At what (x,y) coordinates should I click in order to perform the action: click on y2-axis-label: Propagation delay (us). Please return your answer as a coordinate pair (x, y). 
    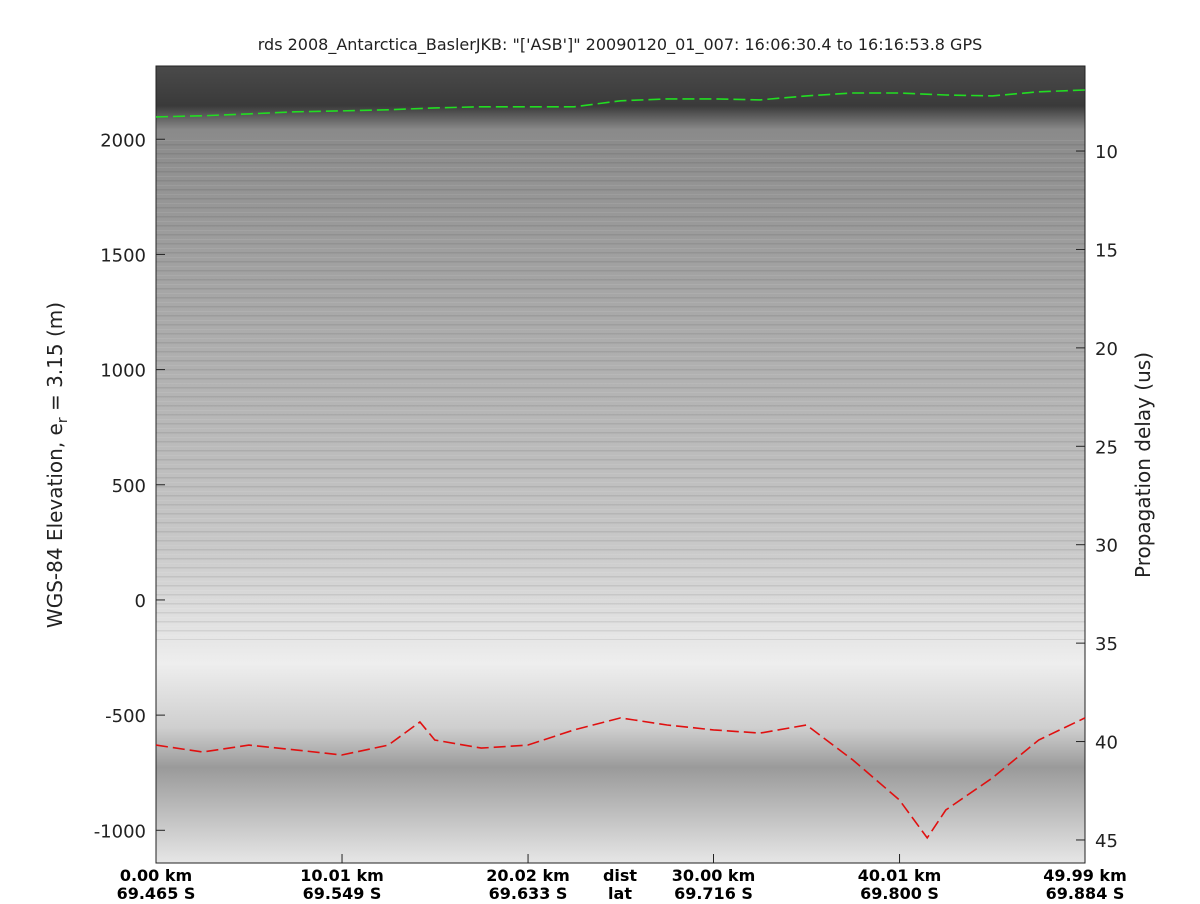
    Looking at the image, I should click on (1143, 465).